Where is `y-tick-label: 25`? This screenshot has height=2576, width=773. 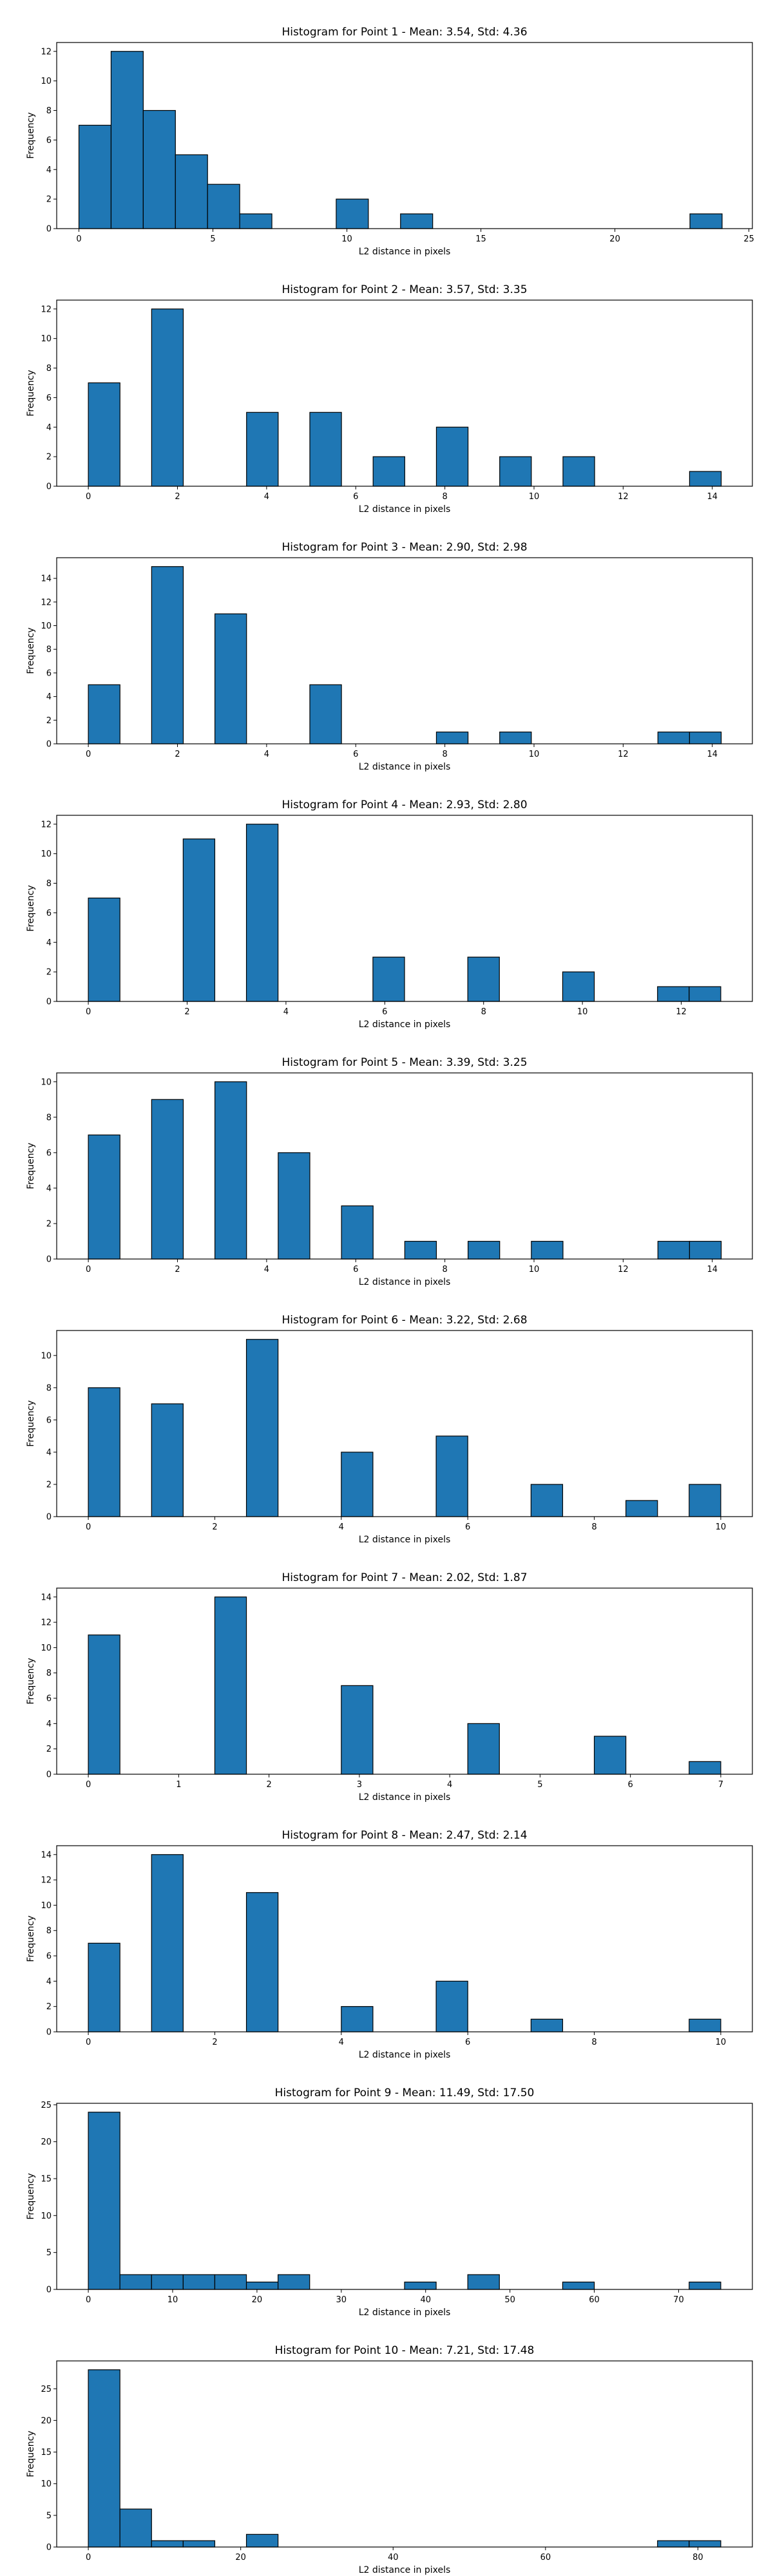 y-tick-label: 25 is located at coordinates (46, 2390).